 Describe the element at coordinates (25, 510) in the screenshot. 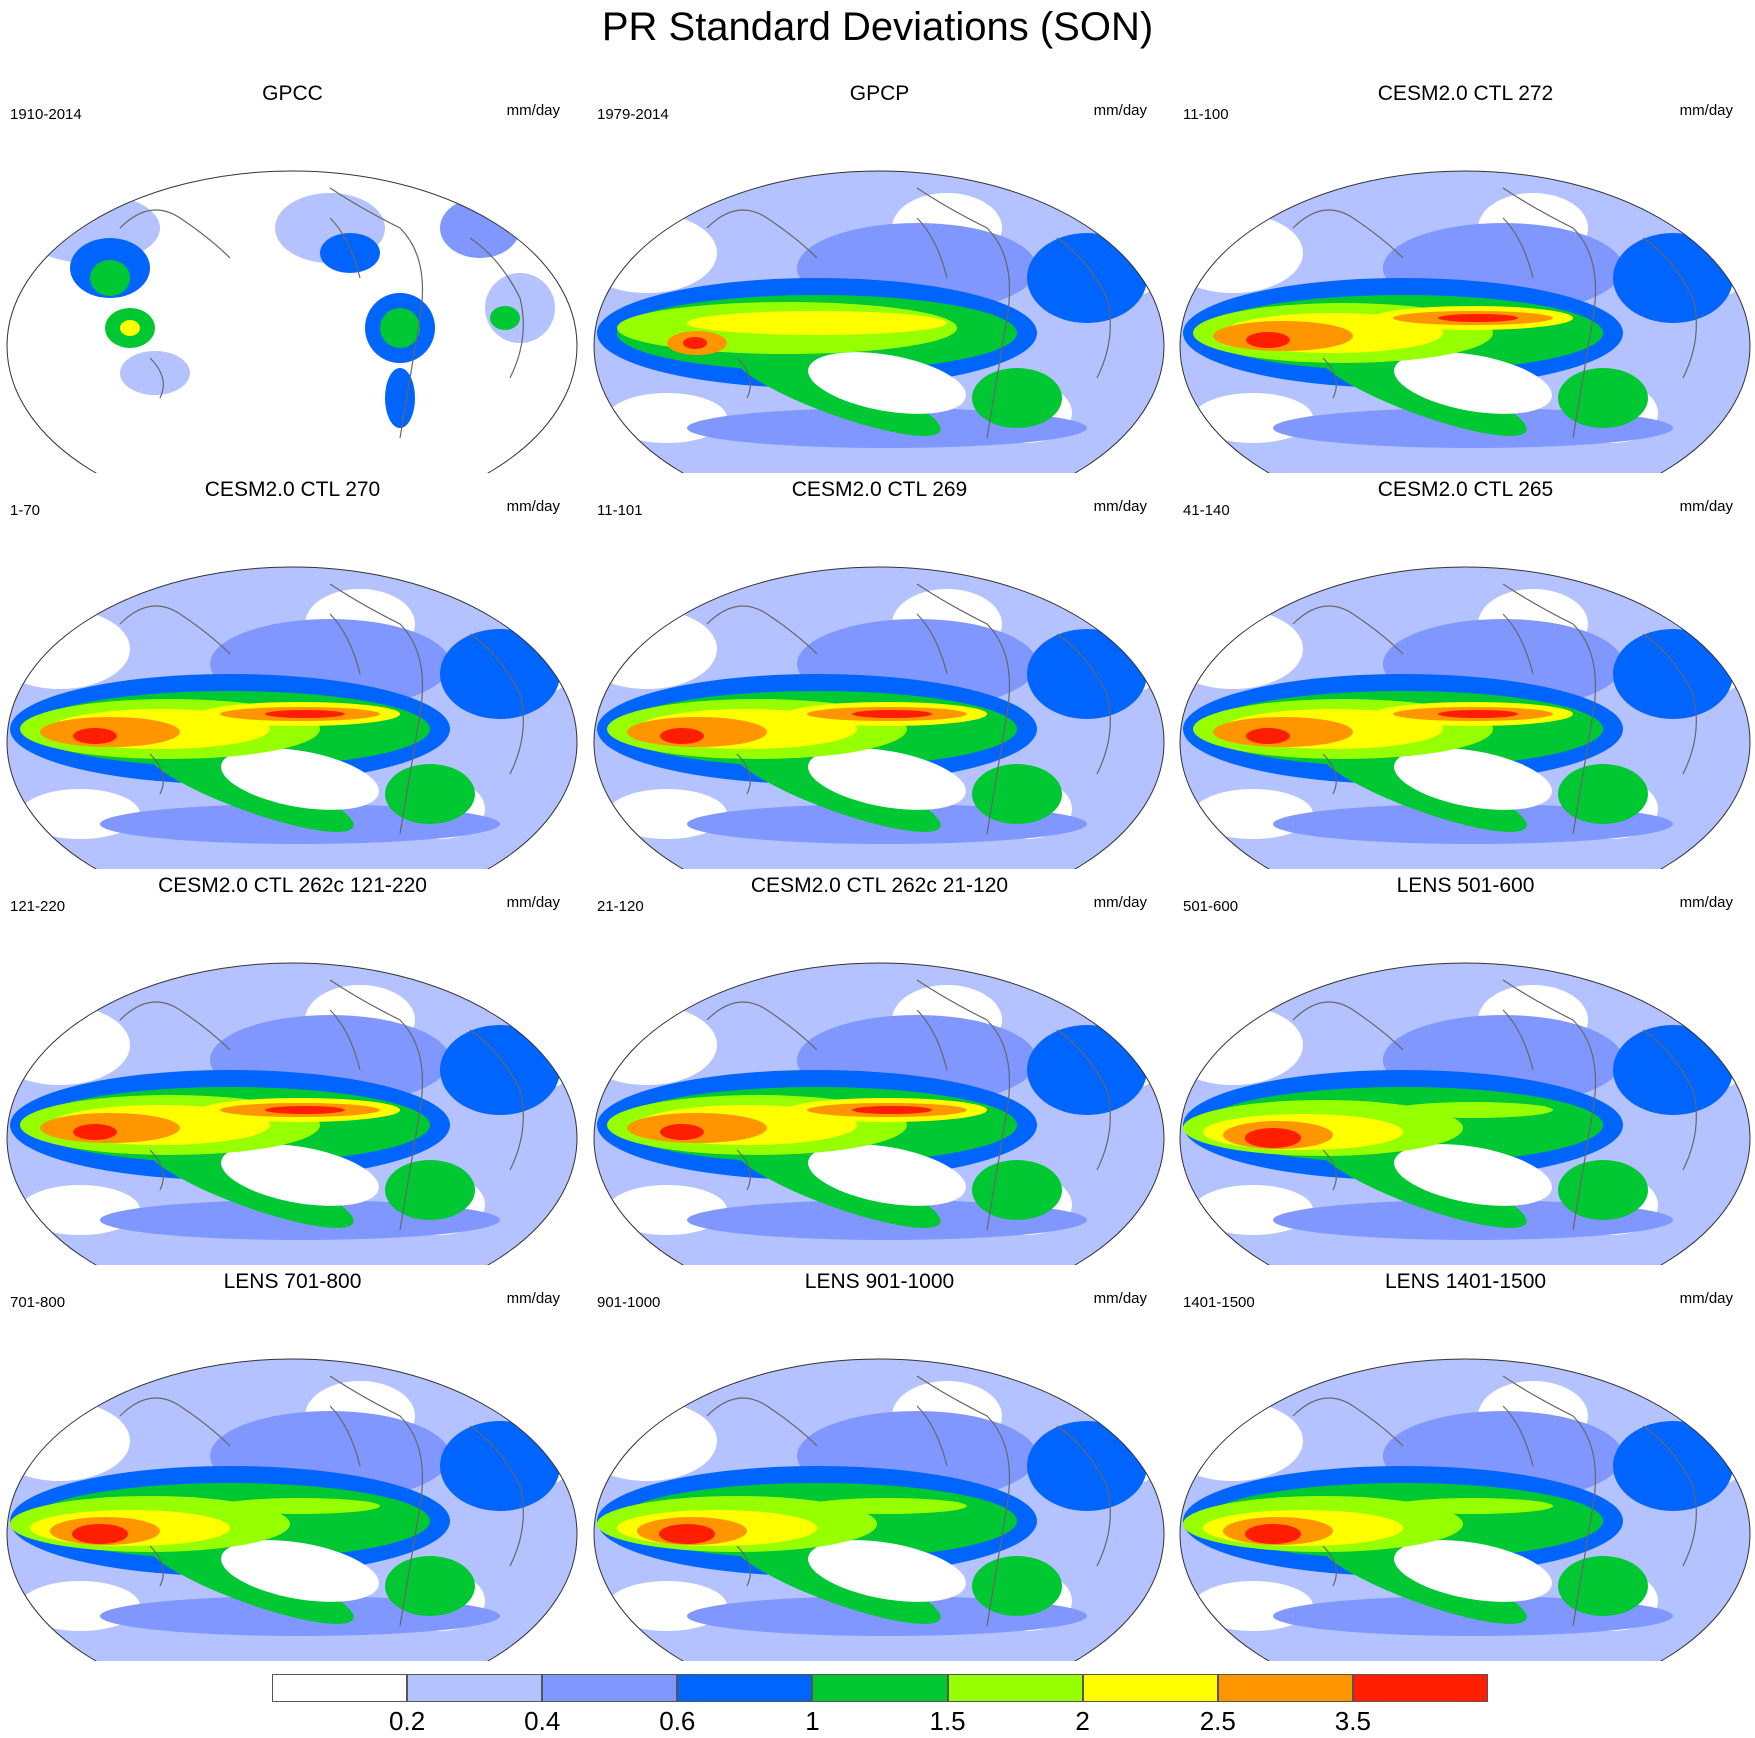

I see `panel-years: 1-70` at that location.